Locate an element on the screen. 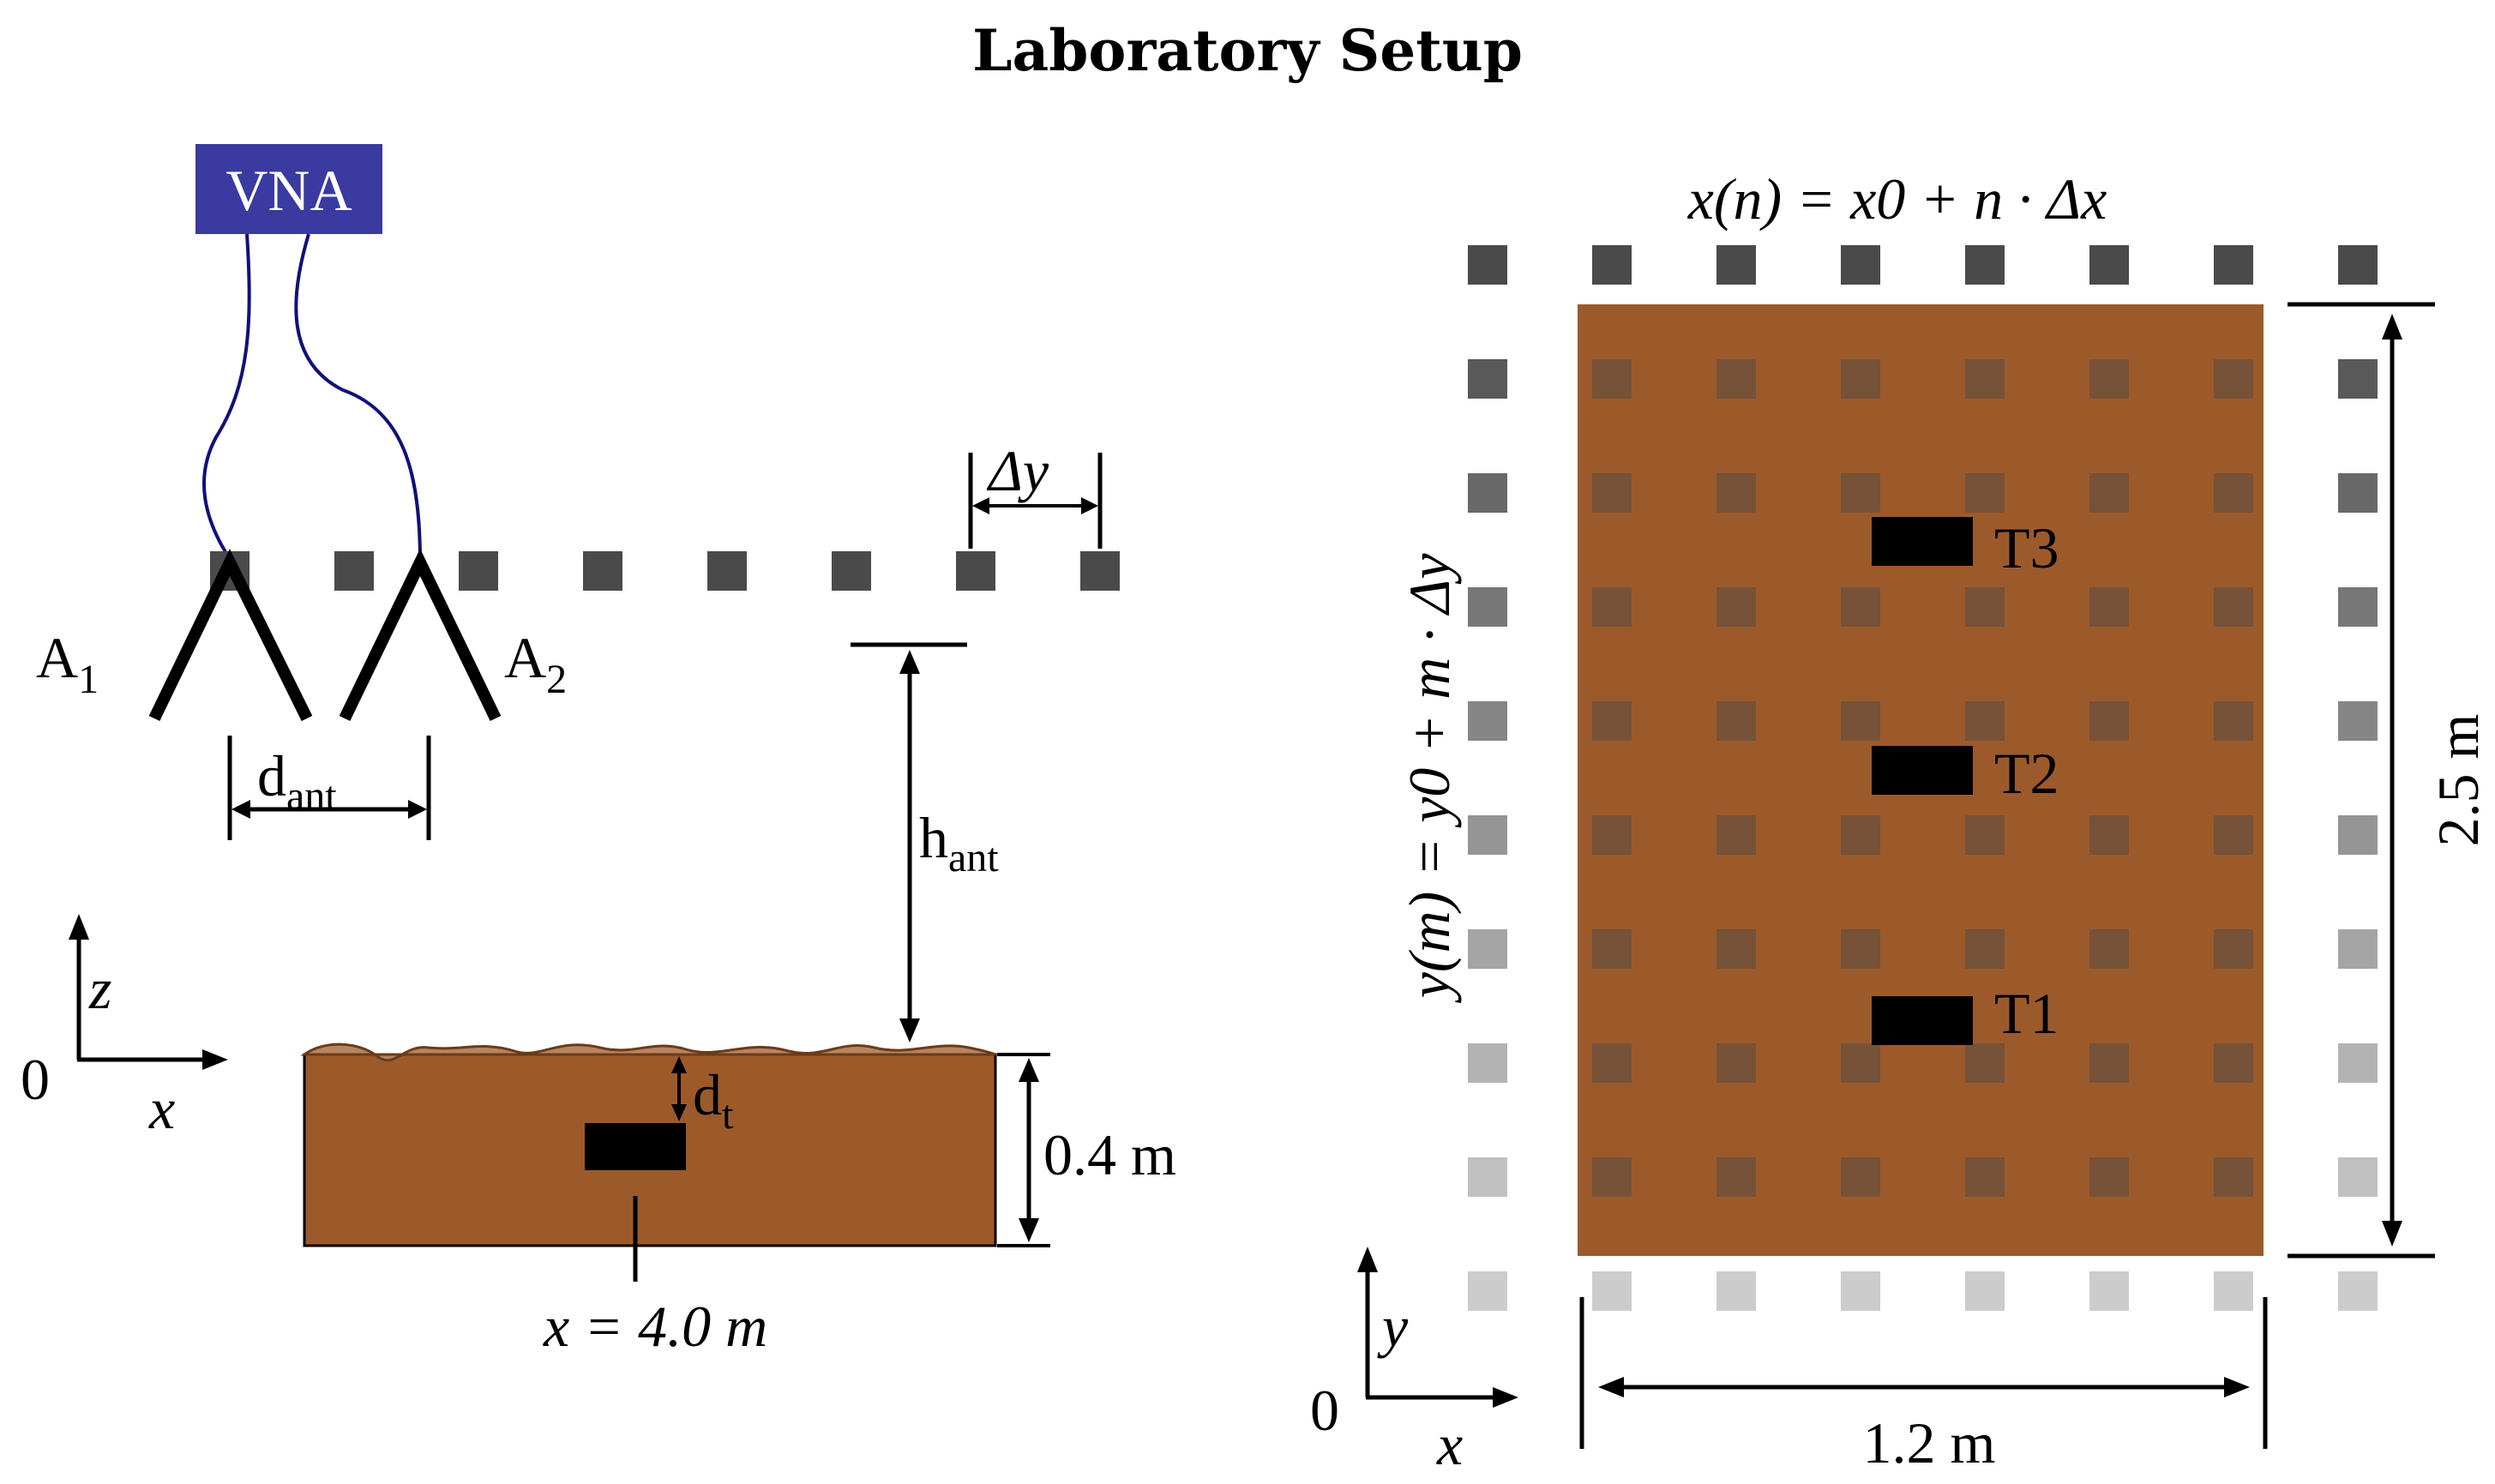  x-axis-top-label: x is located at coordinates (1449, 1444).